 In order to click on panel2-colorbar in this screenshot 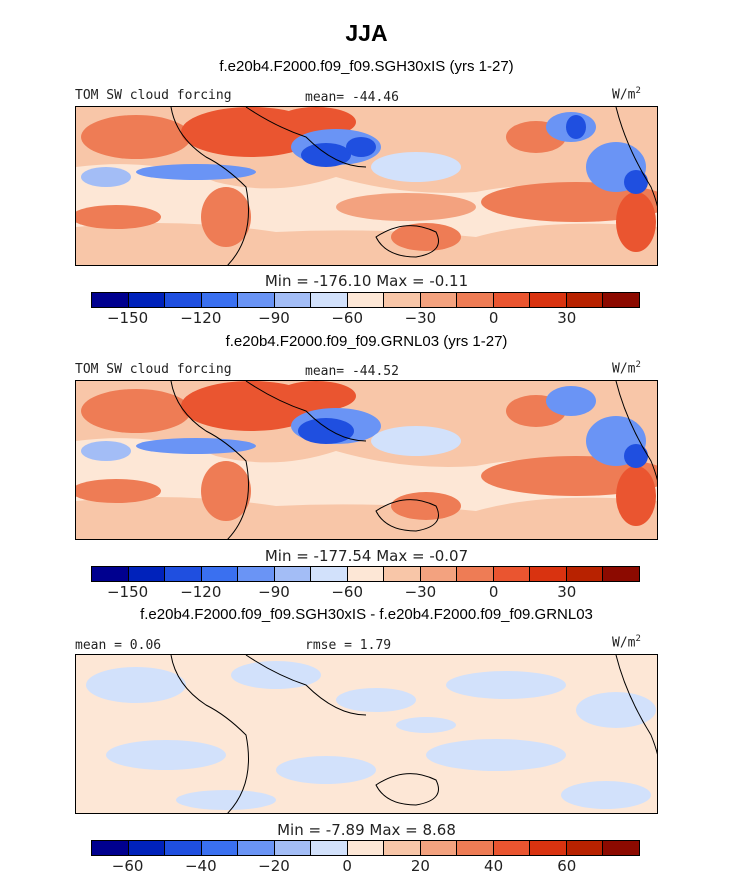, I will do `click(365, 574)`.